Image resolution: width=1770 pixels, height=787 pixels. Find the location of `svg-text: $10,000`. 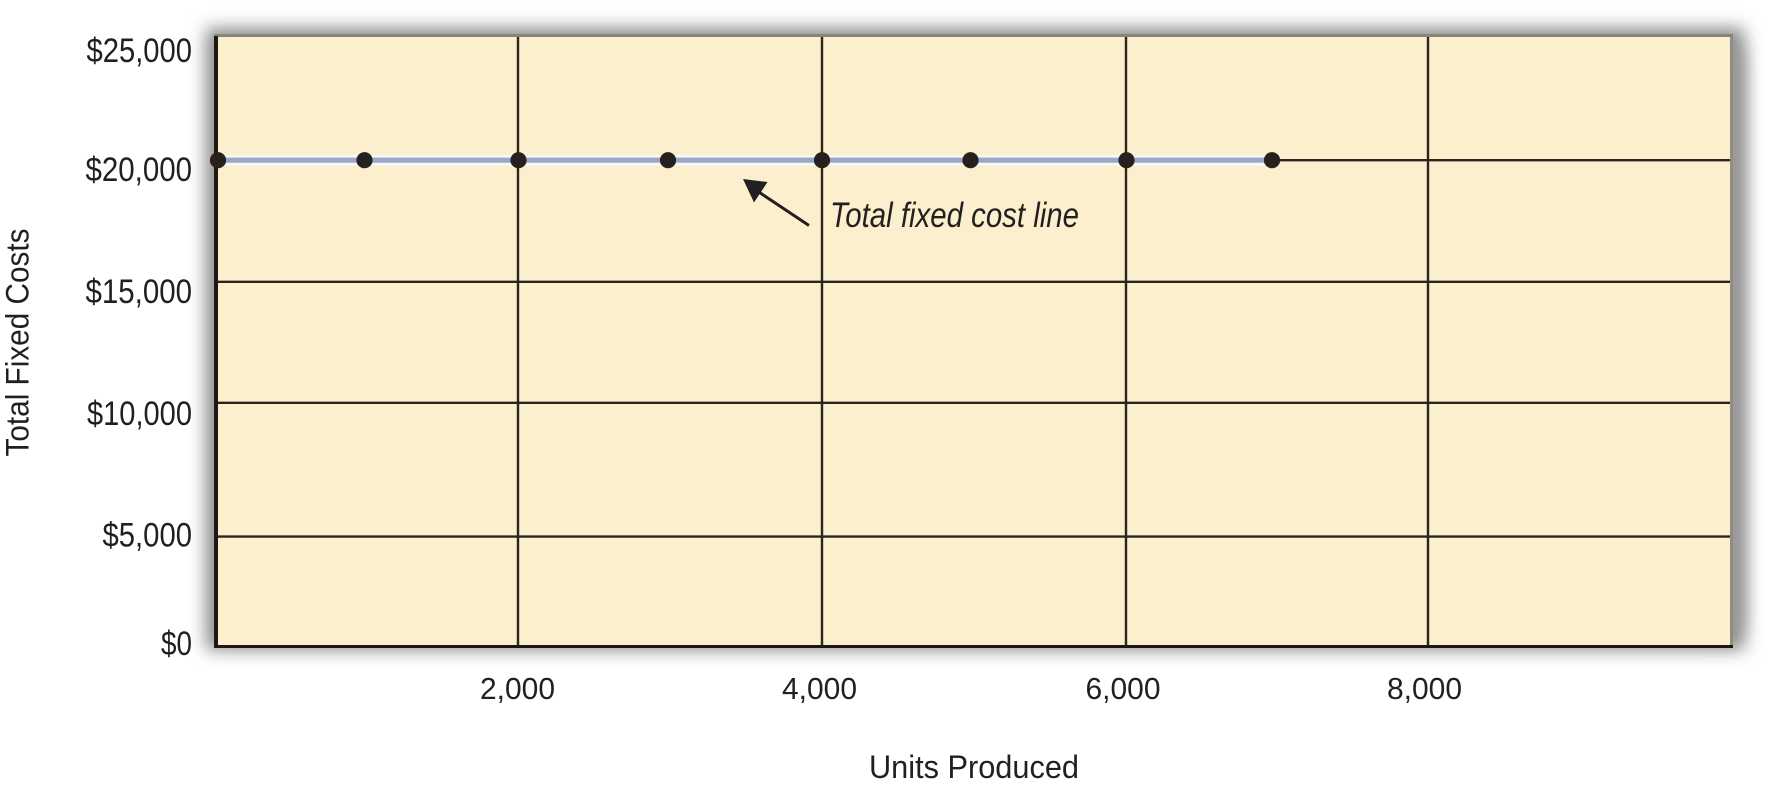

svg-text: $10,000 is located at coordinates (139, 414).